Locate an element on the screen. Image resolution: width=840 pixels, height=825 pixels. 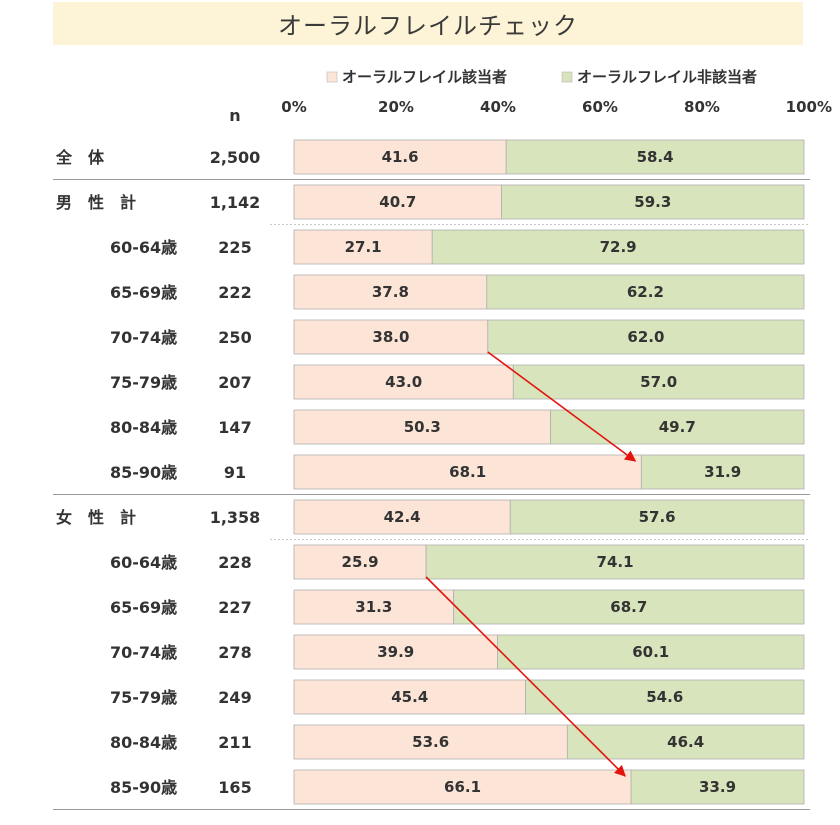
bar-nonfrail-value: 72.9 is located at coordinates (618, 247).